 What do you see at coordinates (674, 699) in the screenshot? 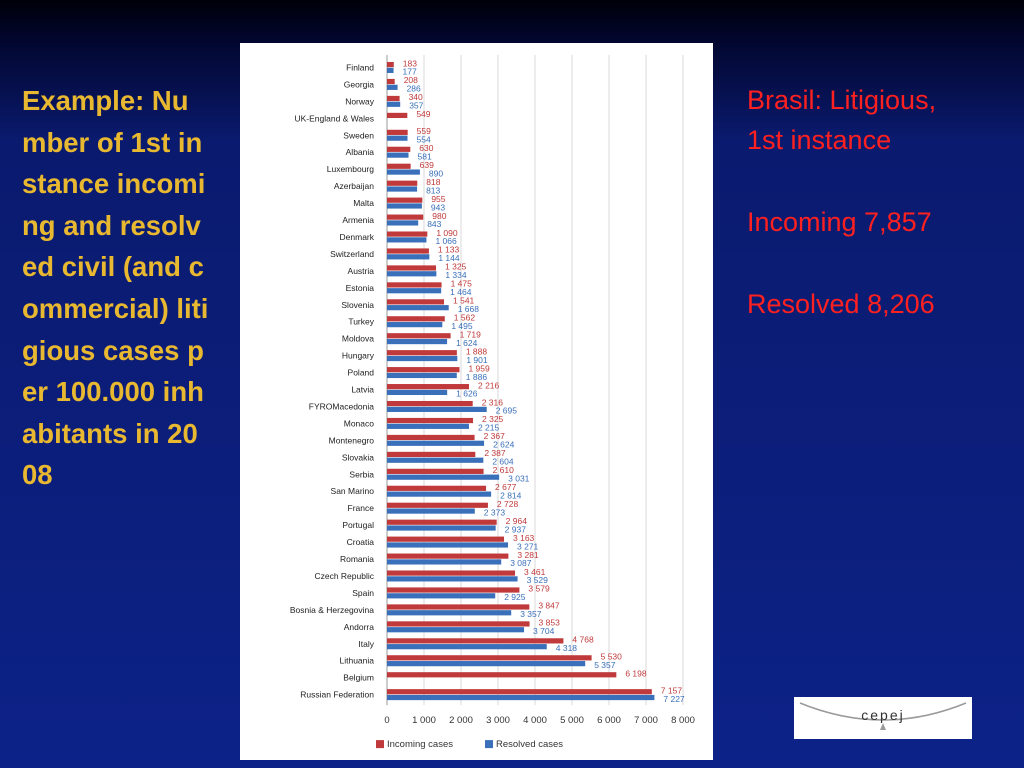
I see `data-label-resolved: 7 227` at bounding box center [674, 699].